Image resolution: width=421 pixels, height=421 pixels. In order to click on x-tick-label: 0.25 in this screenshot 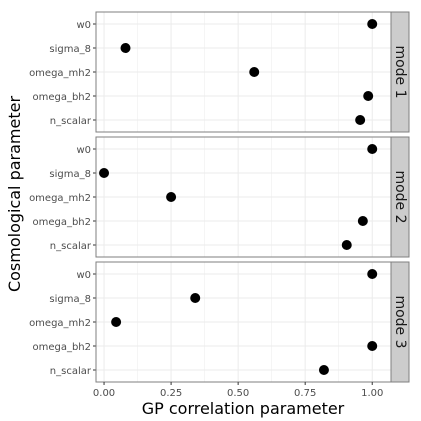, I will do `click(171, 393)`.